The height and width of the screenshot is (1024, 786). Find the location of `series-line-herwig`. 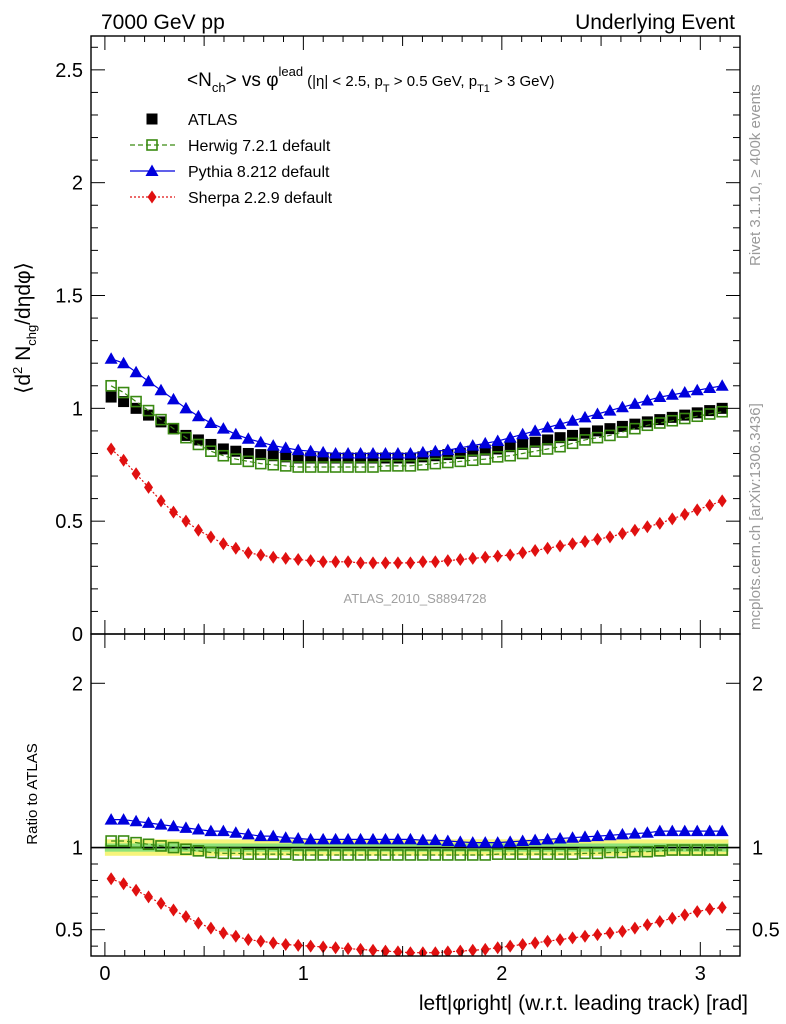

series-line-herwig is located at coordinates (416, 426).